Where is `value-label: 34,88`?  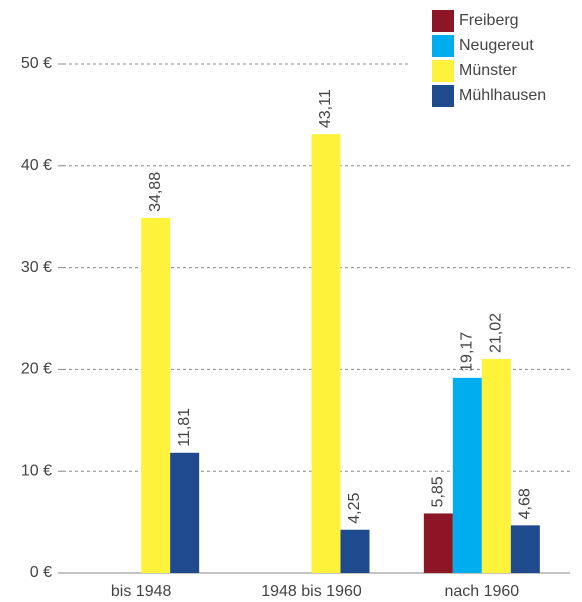 value-label: 34,88 is located at coordinates (155, 192).